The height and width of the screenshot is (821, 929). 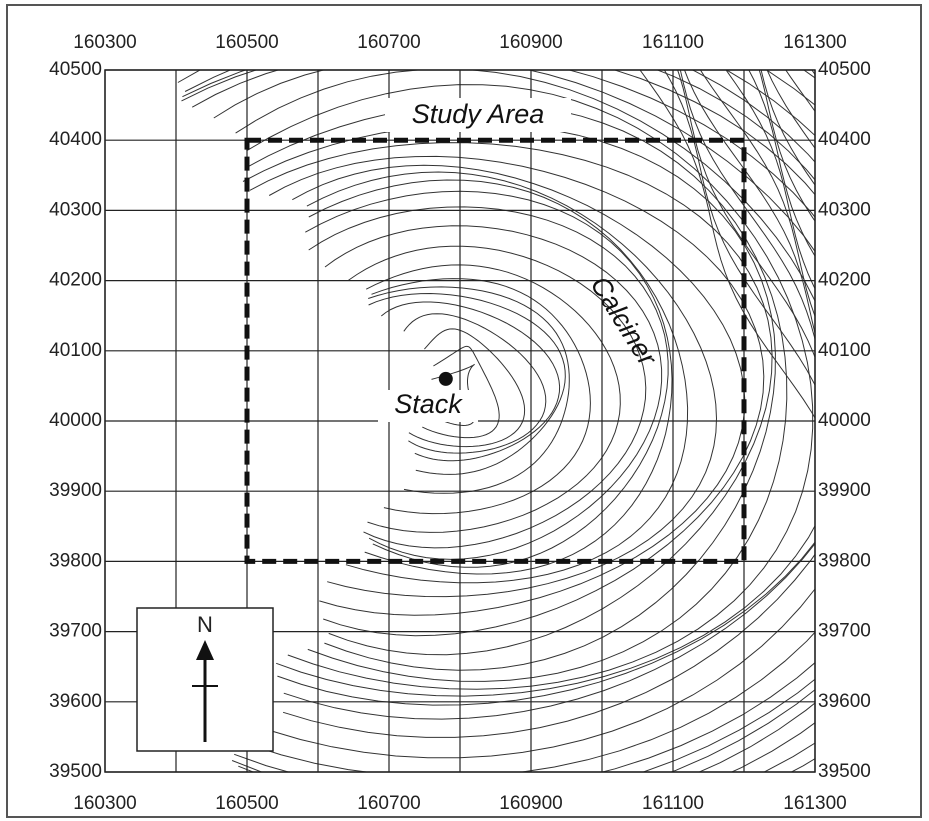 What do you see at coordinates (205, 679) in the screenshot?
I see `north-arrow: N` at bounding box center [205, 679].